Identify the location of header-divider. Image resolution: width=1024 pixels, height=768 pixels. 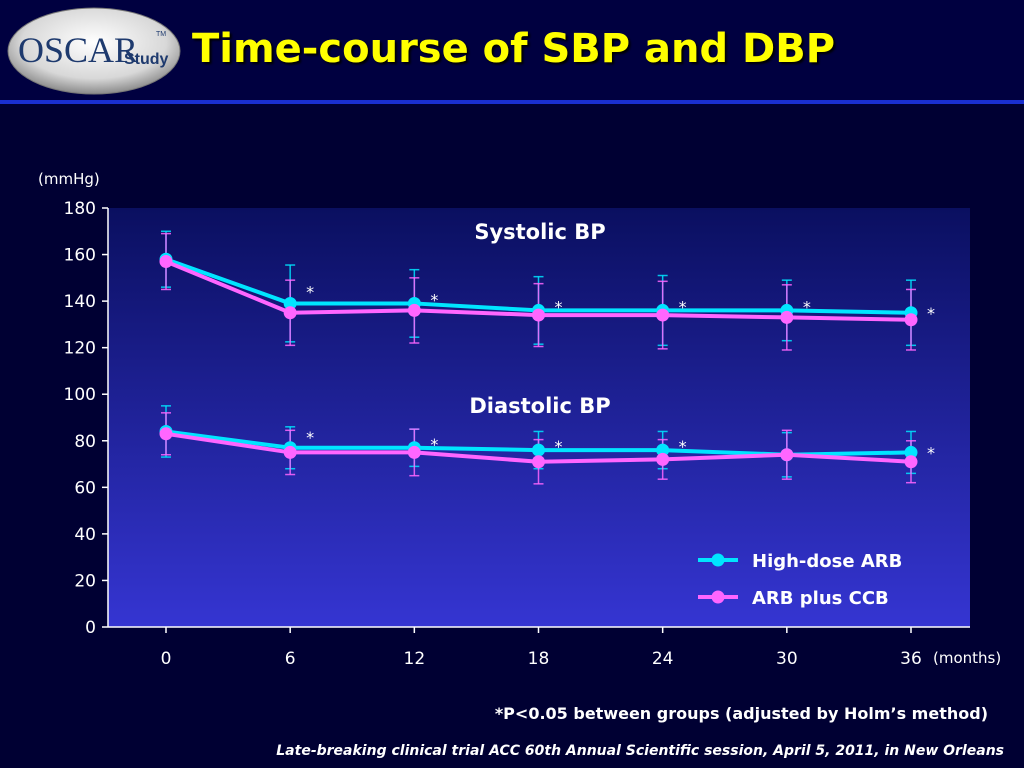
(512, 102).